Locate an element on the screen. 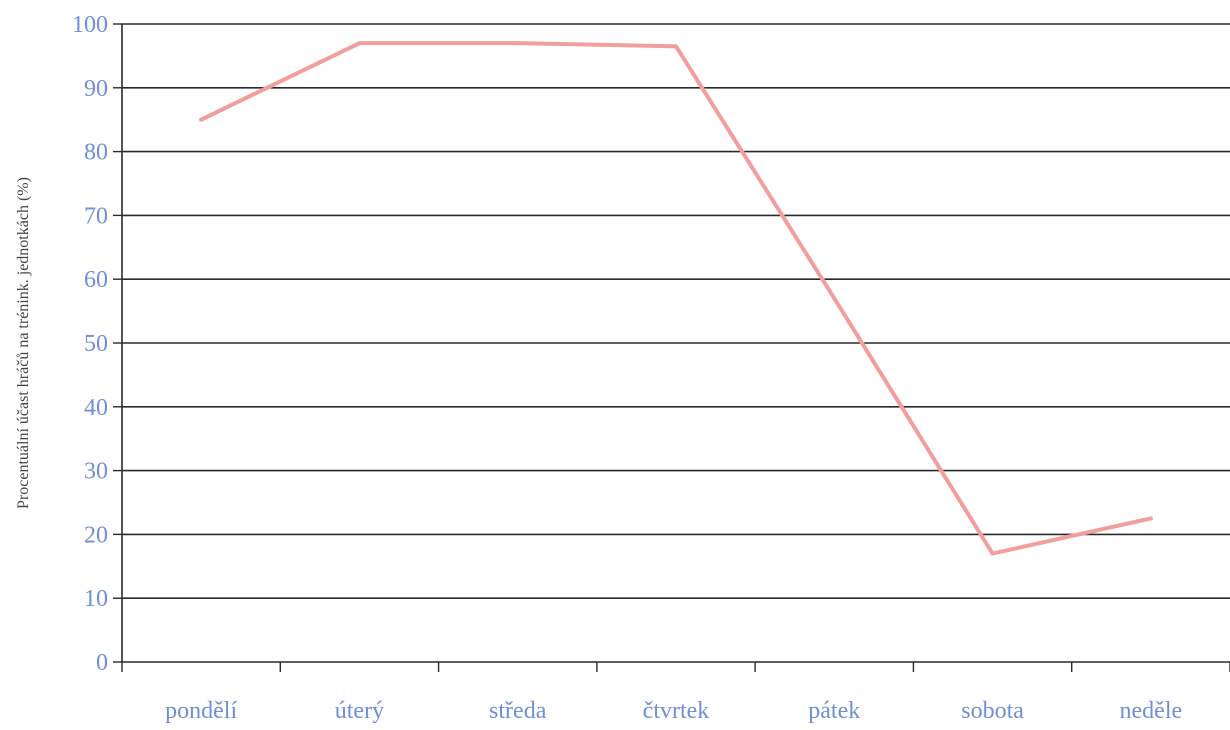 This screenshot has width=1230, height=730. y-tick-labels: 0 10 20 30 40 50 60 70 80 90 100 is located at coordinates (90, 344).